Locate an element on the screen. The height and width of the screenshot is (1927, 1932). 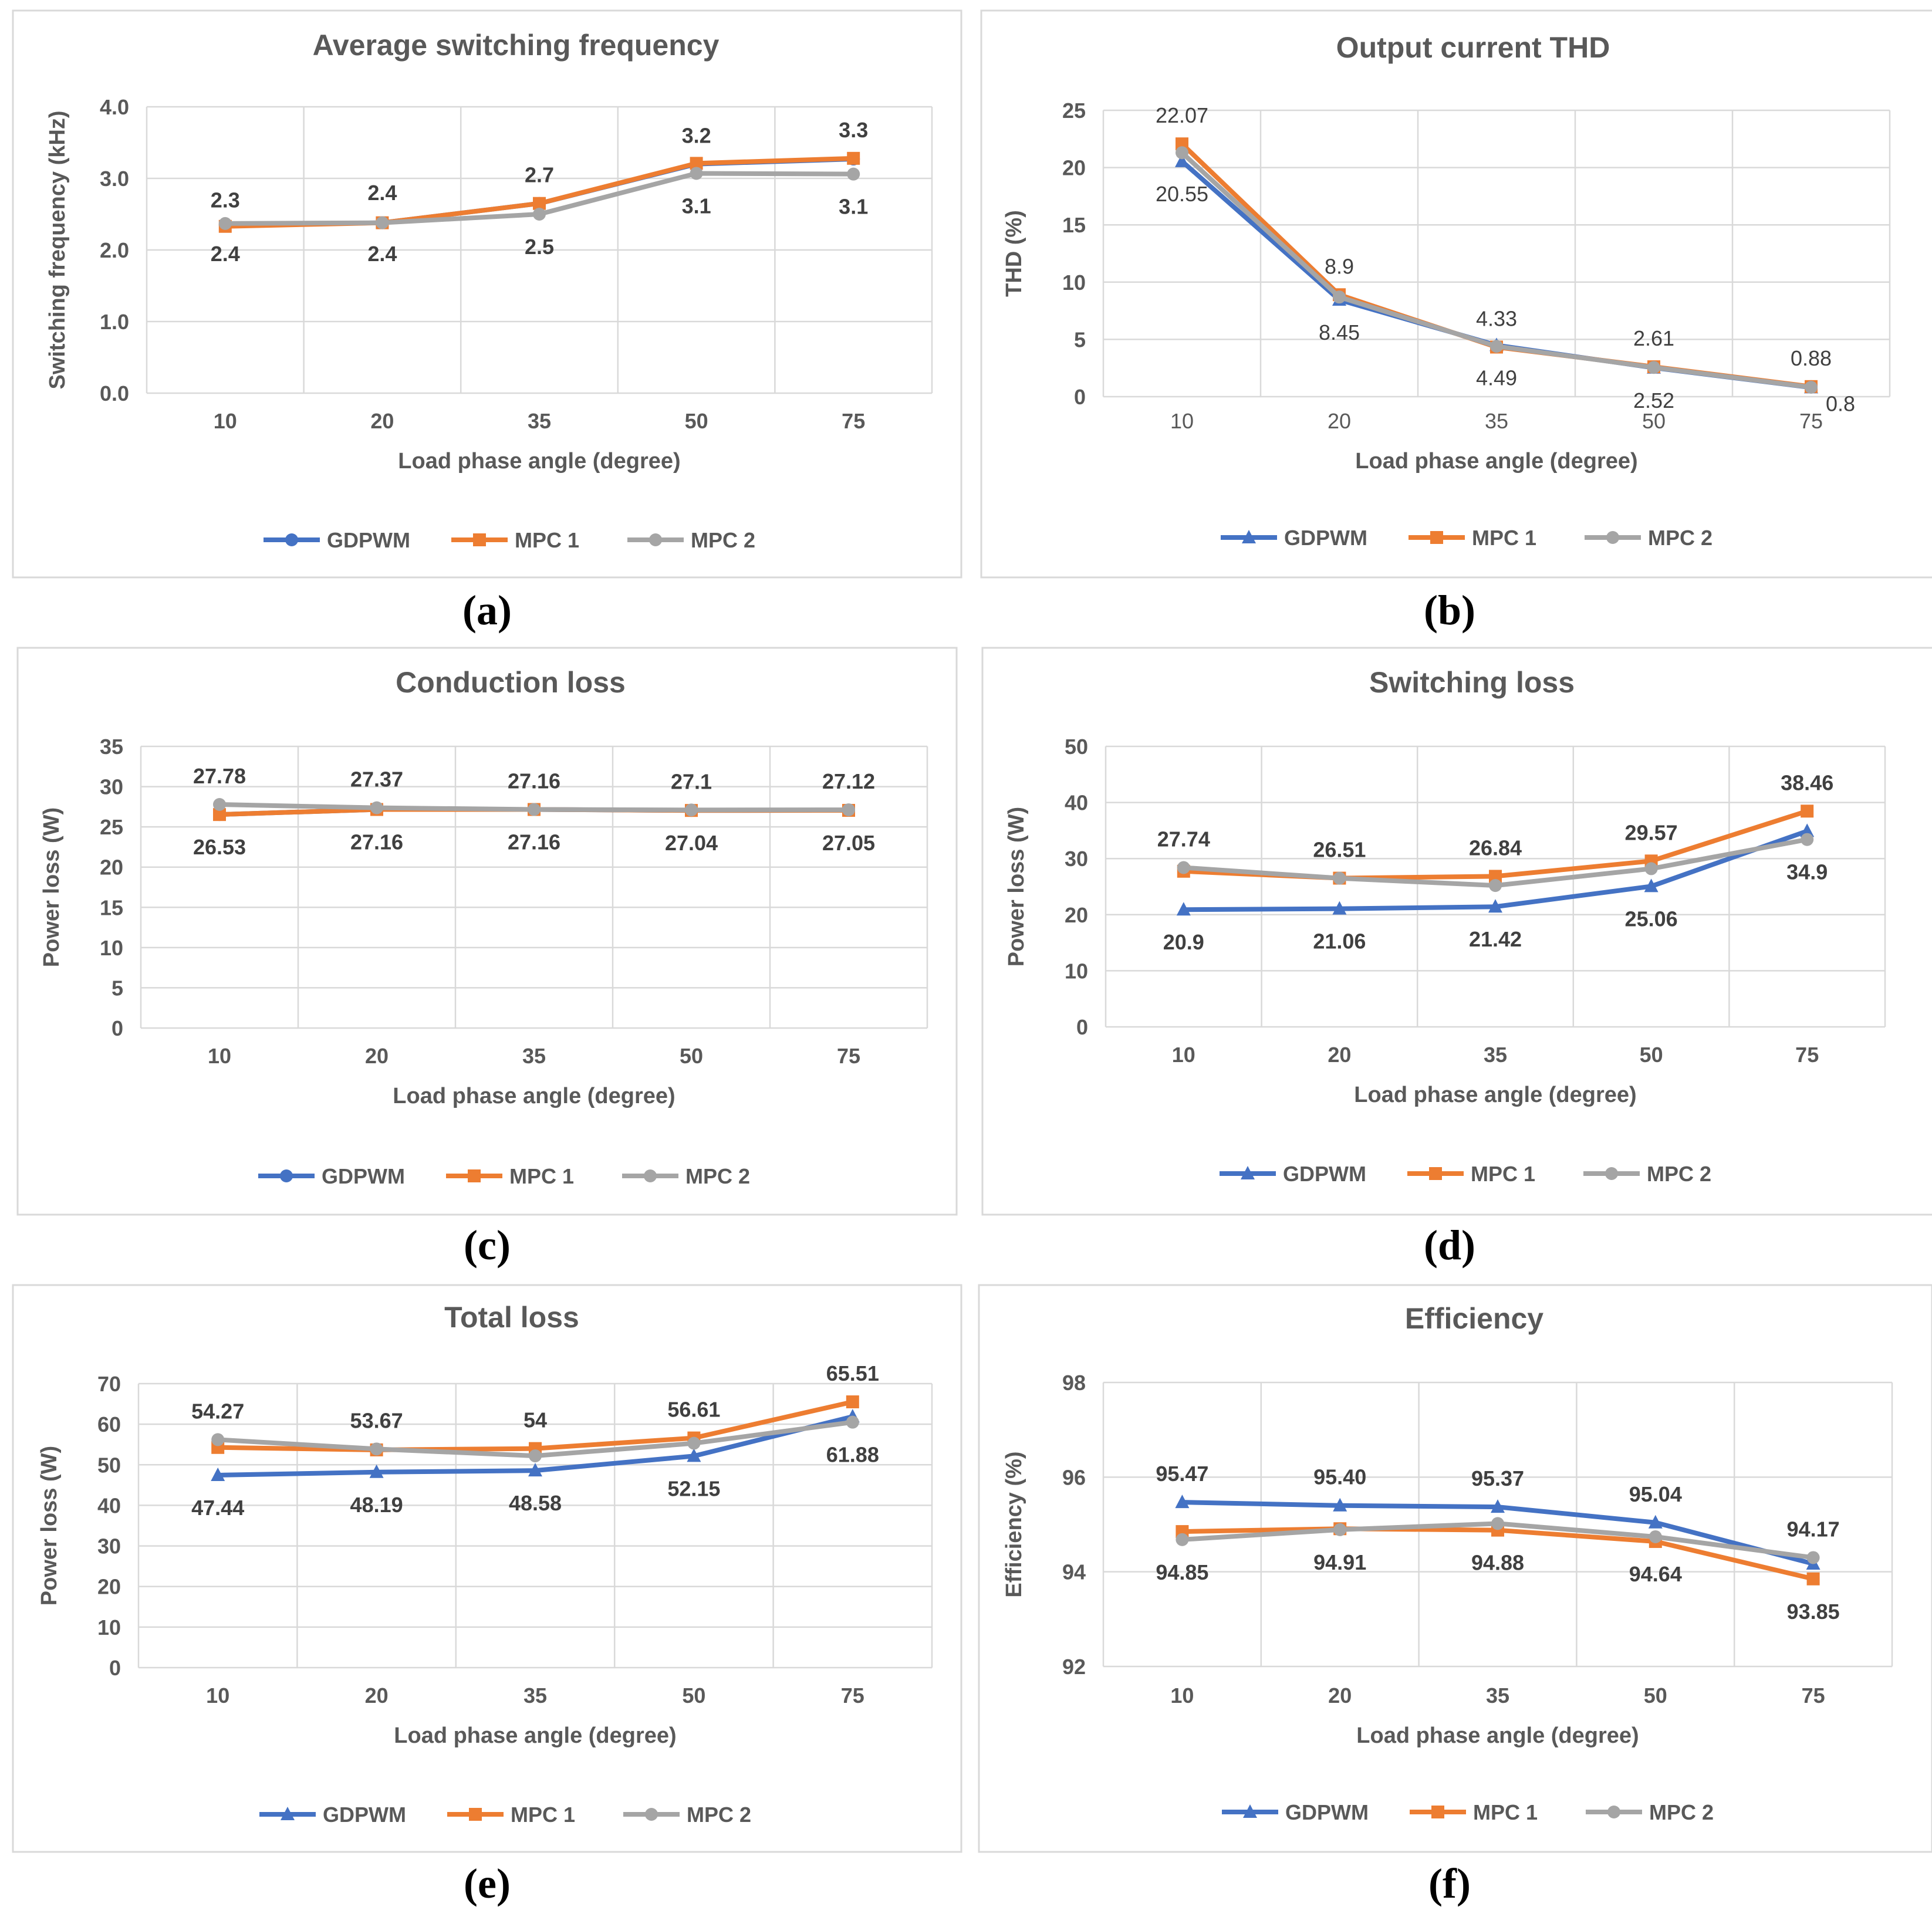
caption-e: (e) is located at coordinates (487, 1884).